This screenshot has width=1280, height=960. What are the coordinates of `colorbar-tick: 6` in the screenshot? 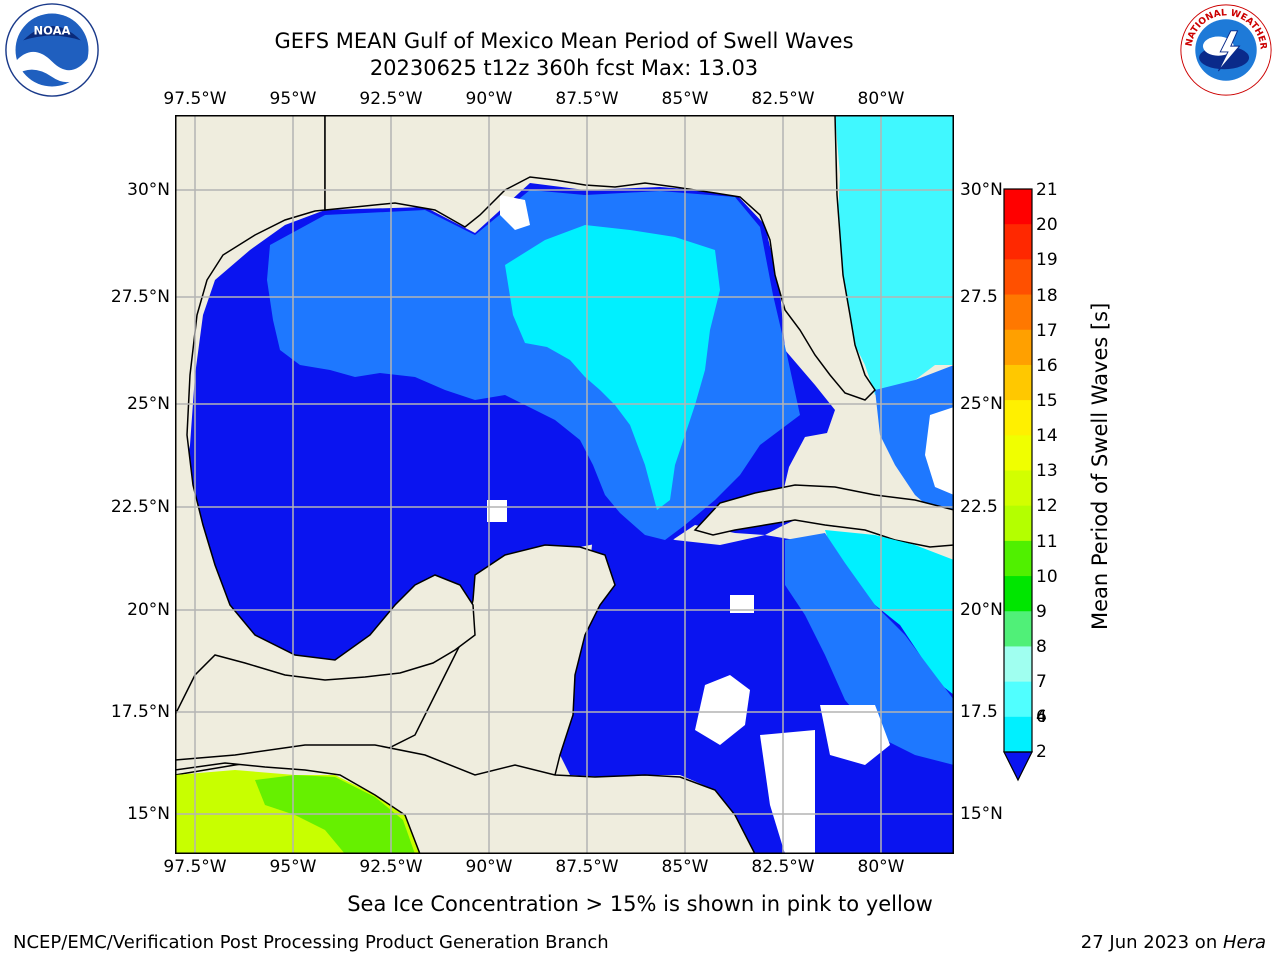 It's located at (1041, 717).